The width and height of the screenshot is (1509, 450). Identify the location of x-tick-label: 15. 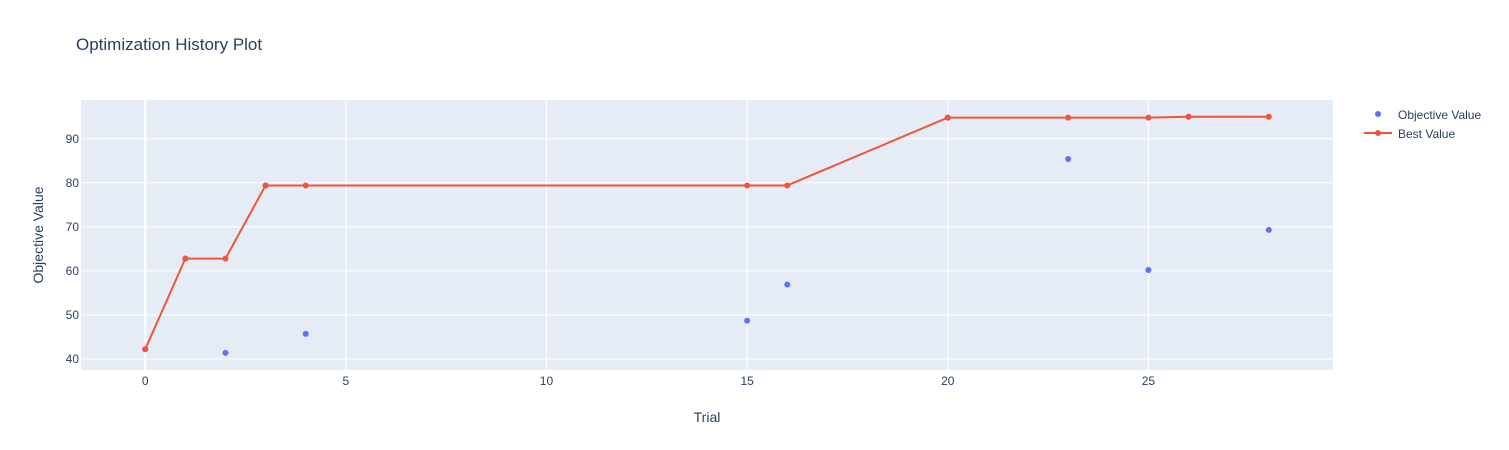
(747, 381).